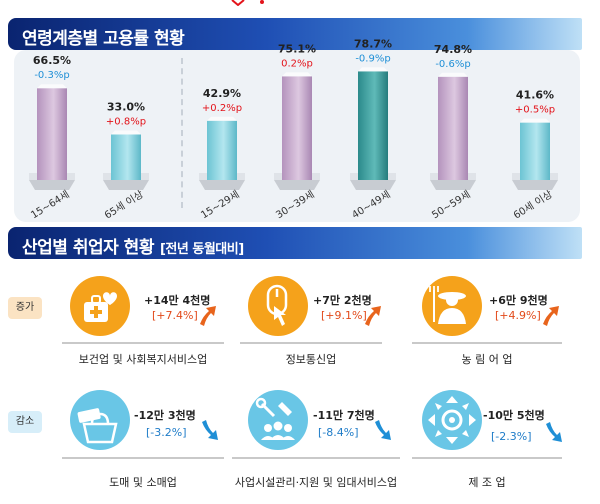 Image resolution: width=600 pixels, height=504 pixels. Describe the element at coordinates (123, 204) in the screenshot. I see `bar-category-label: 65세 이상` at that location.